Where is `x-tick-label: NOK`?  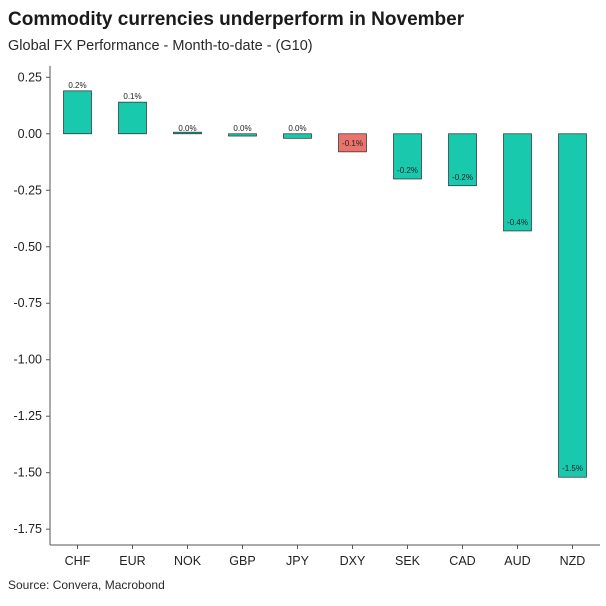
x-tick-label: NOK is located at coordinates (188, 561).